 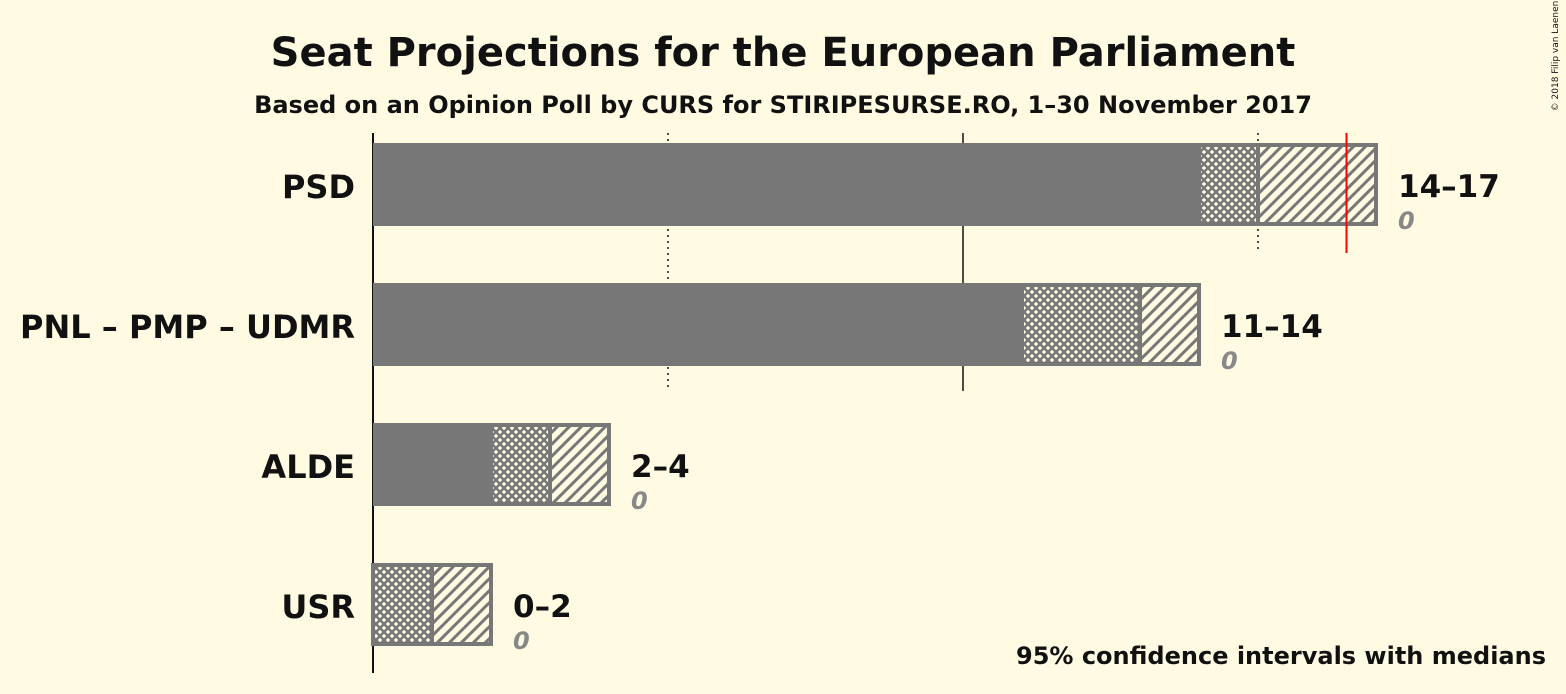 What do you see at coordinates (1406, 221) in the screenshot?
I see `last-result-psd: 0` at bounding box center [1406, 221].